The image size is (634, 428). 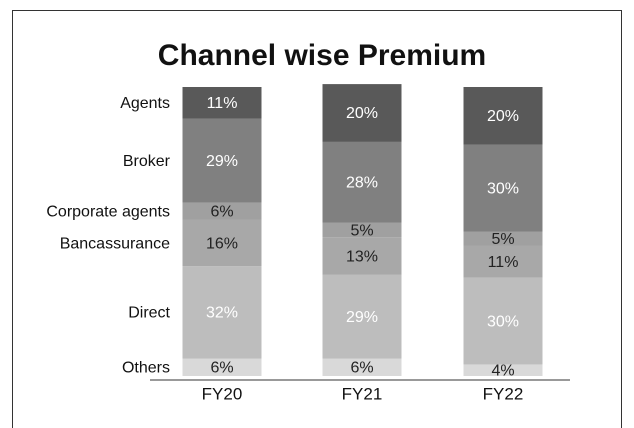 I want to click on x-tick-label: FY21, so click(x=362, y=393).